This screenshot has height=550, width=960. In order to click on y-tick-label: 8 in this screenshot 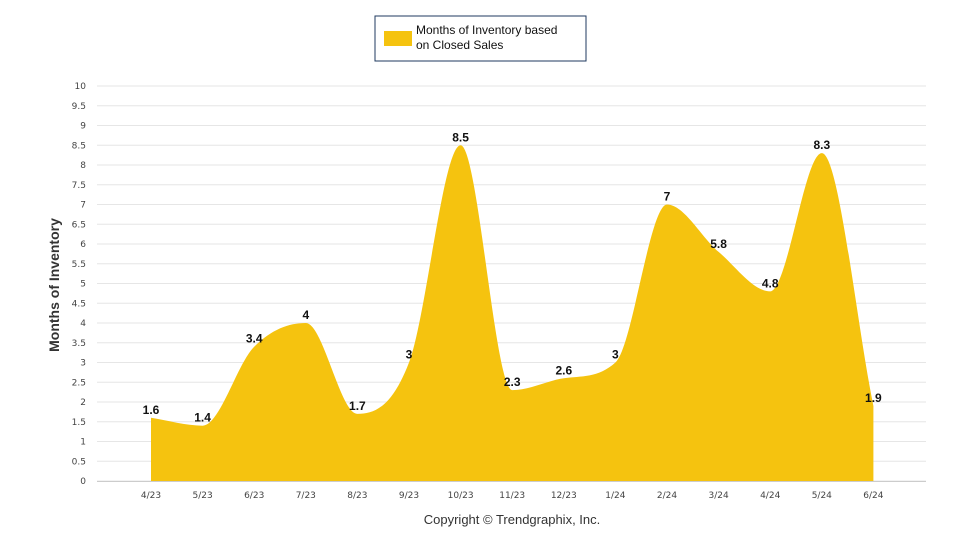, I will do `click(83, 166)`.